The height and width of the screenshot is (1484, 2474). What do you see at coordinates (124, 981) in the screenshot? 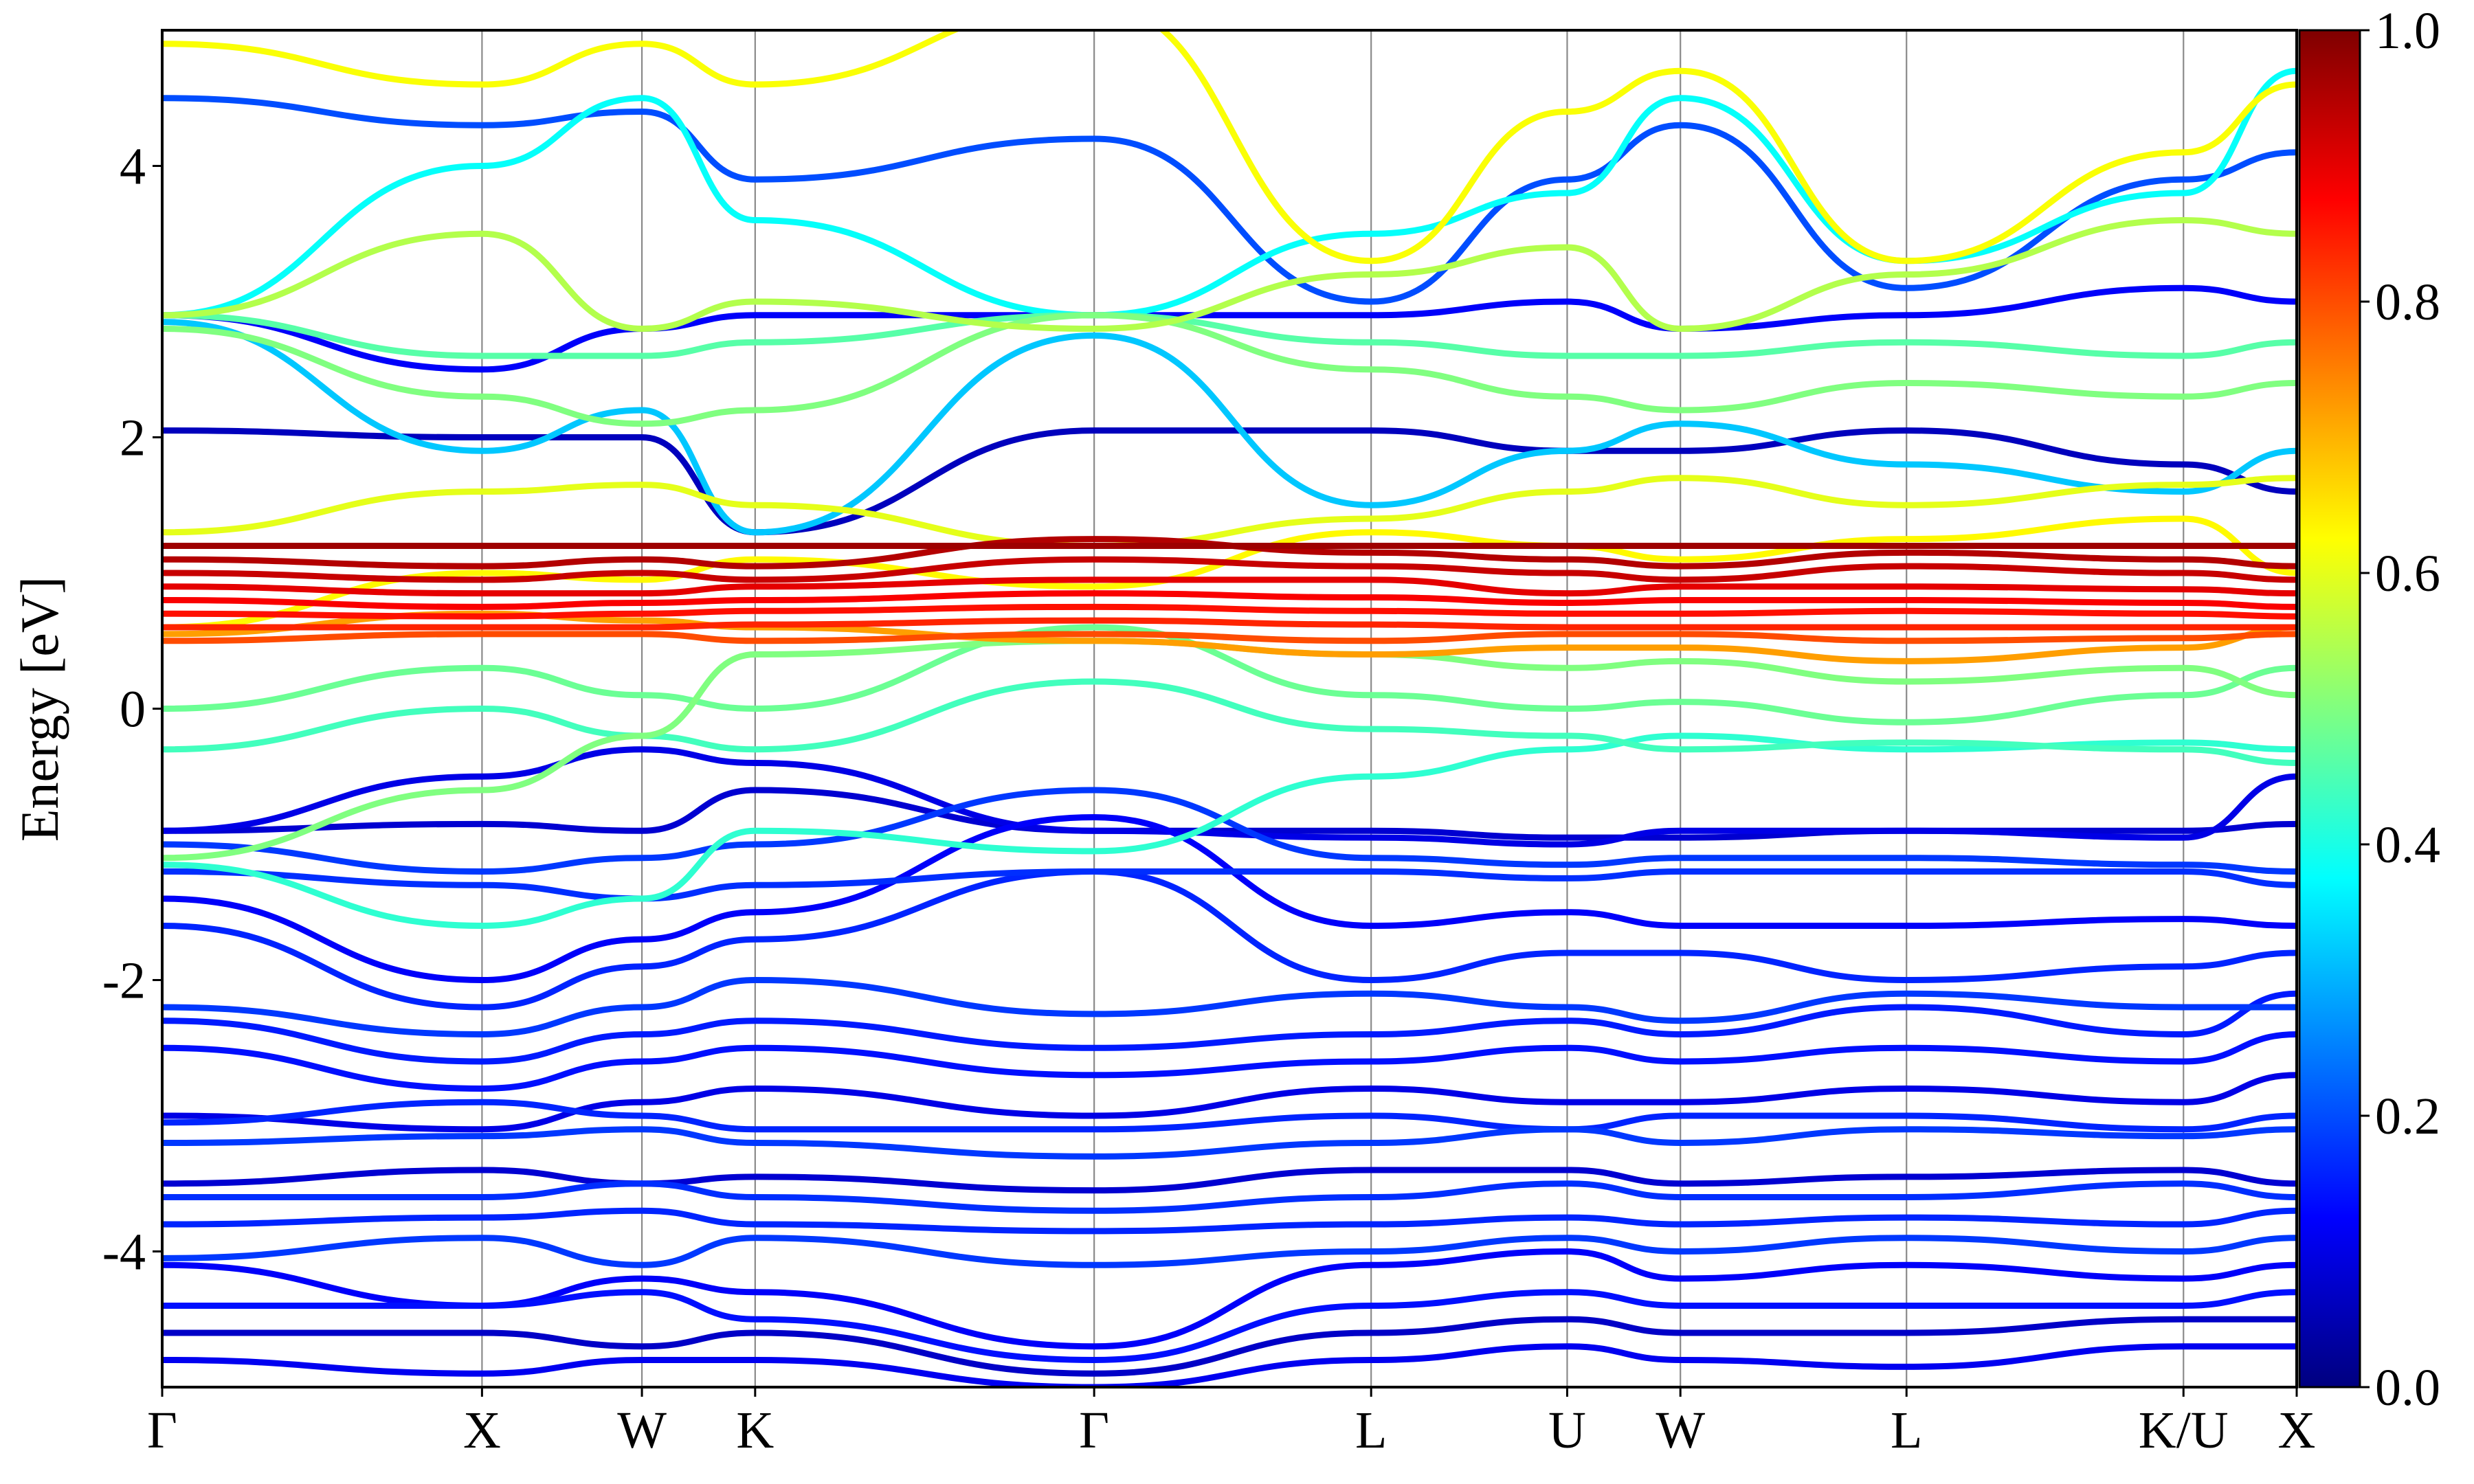
I see `y-tick-label: -2` at bounding box center [124, 981].